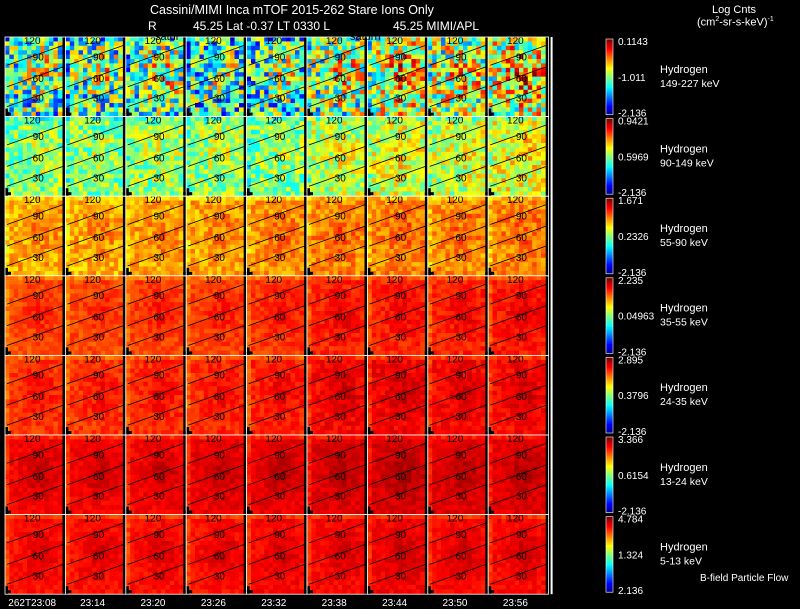  What do you see at coordinates (99, 158) in the screenshot?
I see `contour-label: 60` at bounding box center [99, 158].